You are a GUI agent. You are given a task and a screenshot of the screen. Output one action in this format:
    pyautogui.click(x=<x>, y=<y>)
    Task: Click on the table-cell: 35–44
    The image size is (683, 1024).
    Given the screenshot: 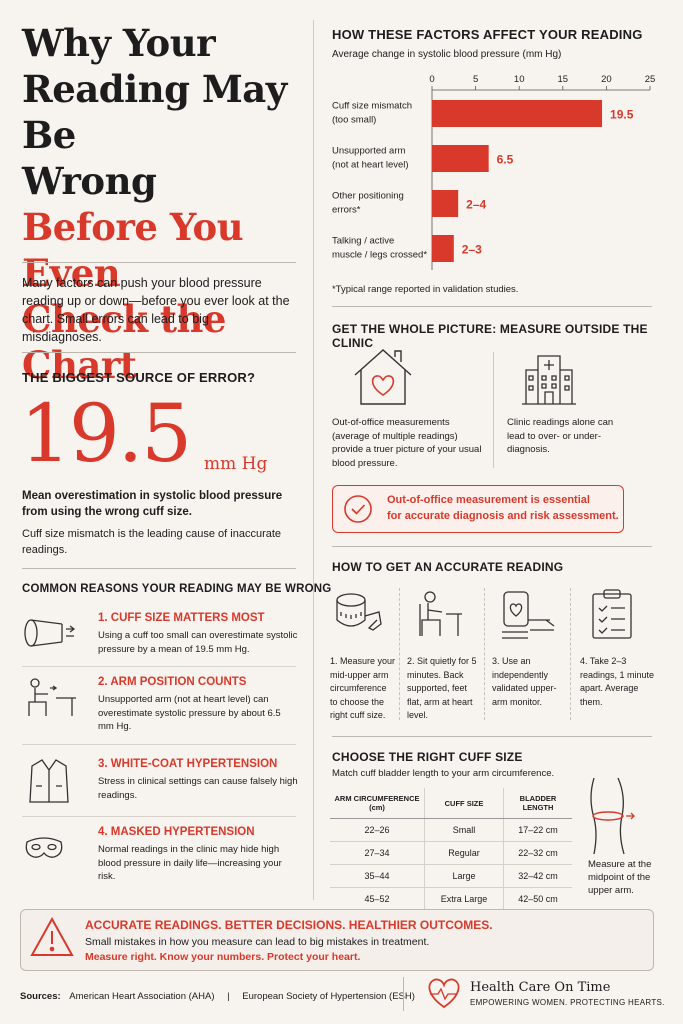 What is the action you would take?
    pyautogui.click(x=377, y=876)
    